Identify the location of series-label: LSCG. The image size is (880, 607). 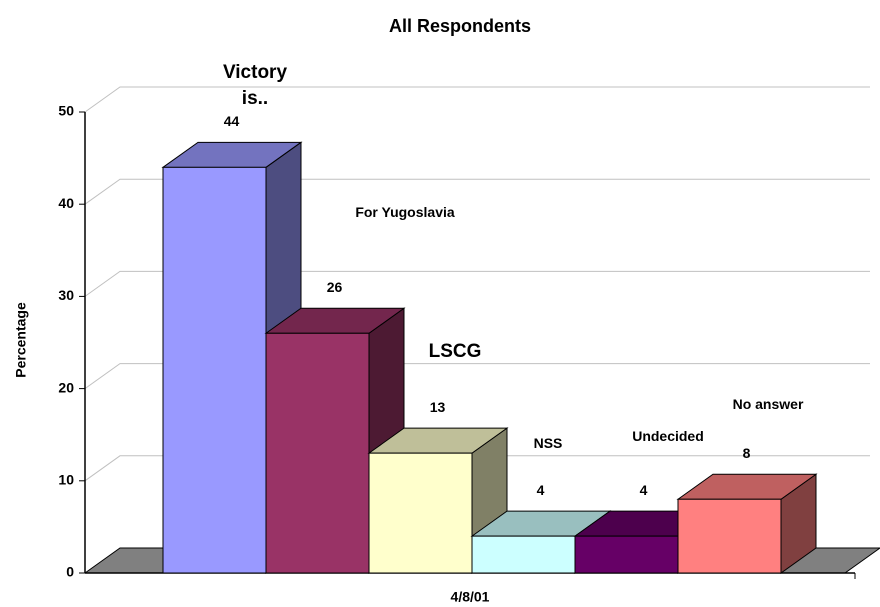
(455, 351).